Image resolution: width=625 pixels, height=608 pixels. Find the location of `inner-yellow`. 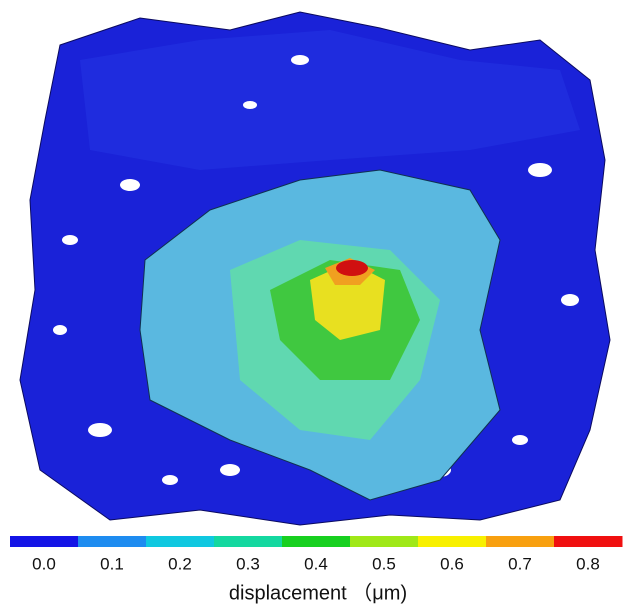

inner-yellow is located at coordinates (347, 301).